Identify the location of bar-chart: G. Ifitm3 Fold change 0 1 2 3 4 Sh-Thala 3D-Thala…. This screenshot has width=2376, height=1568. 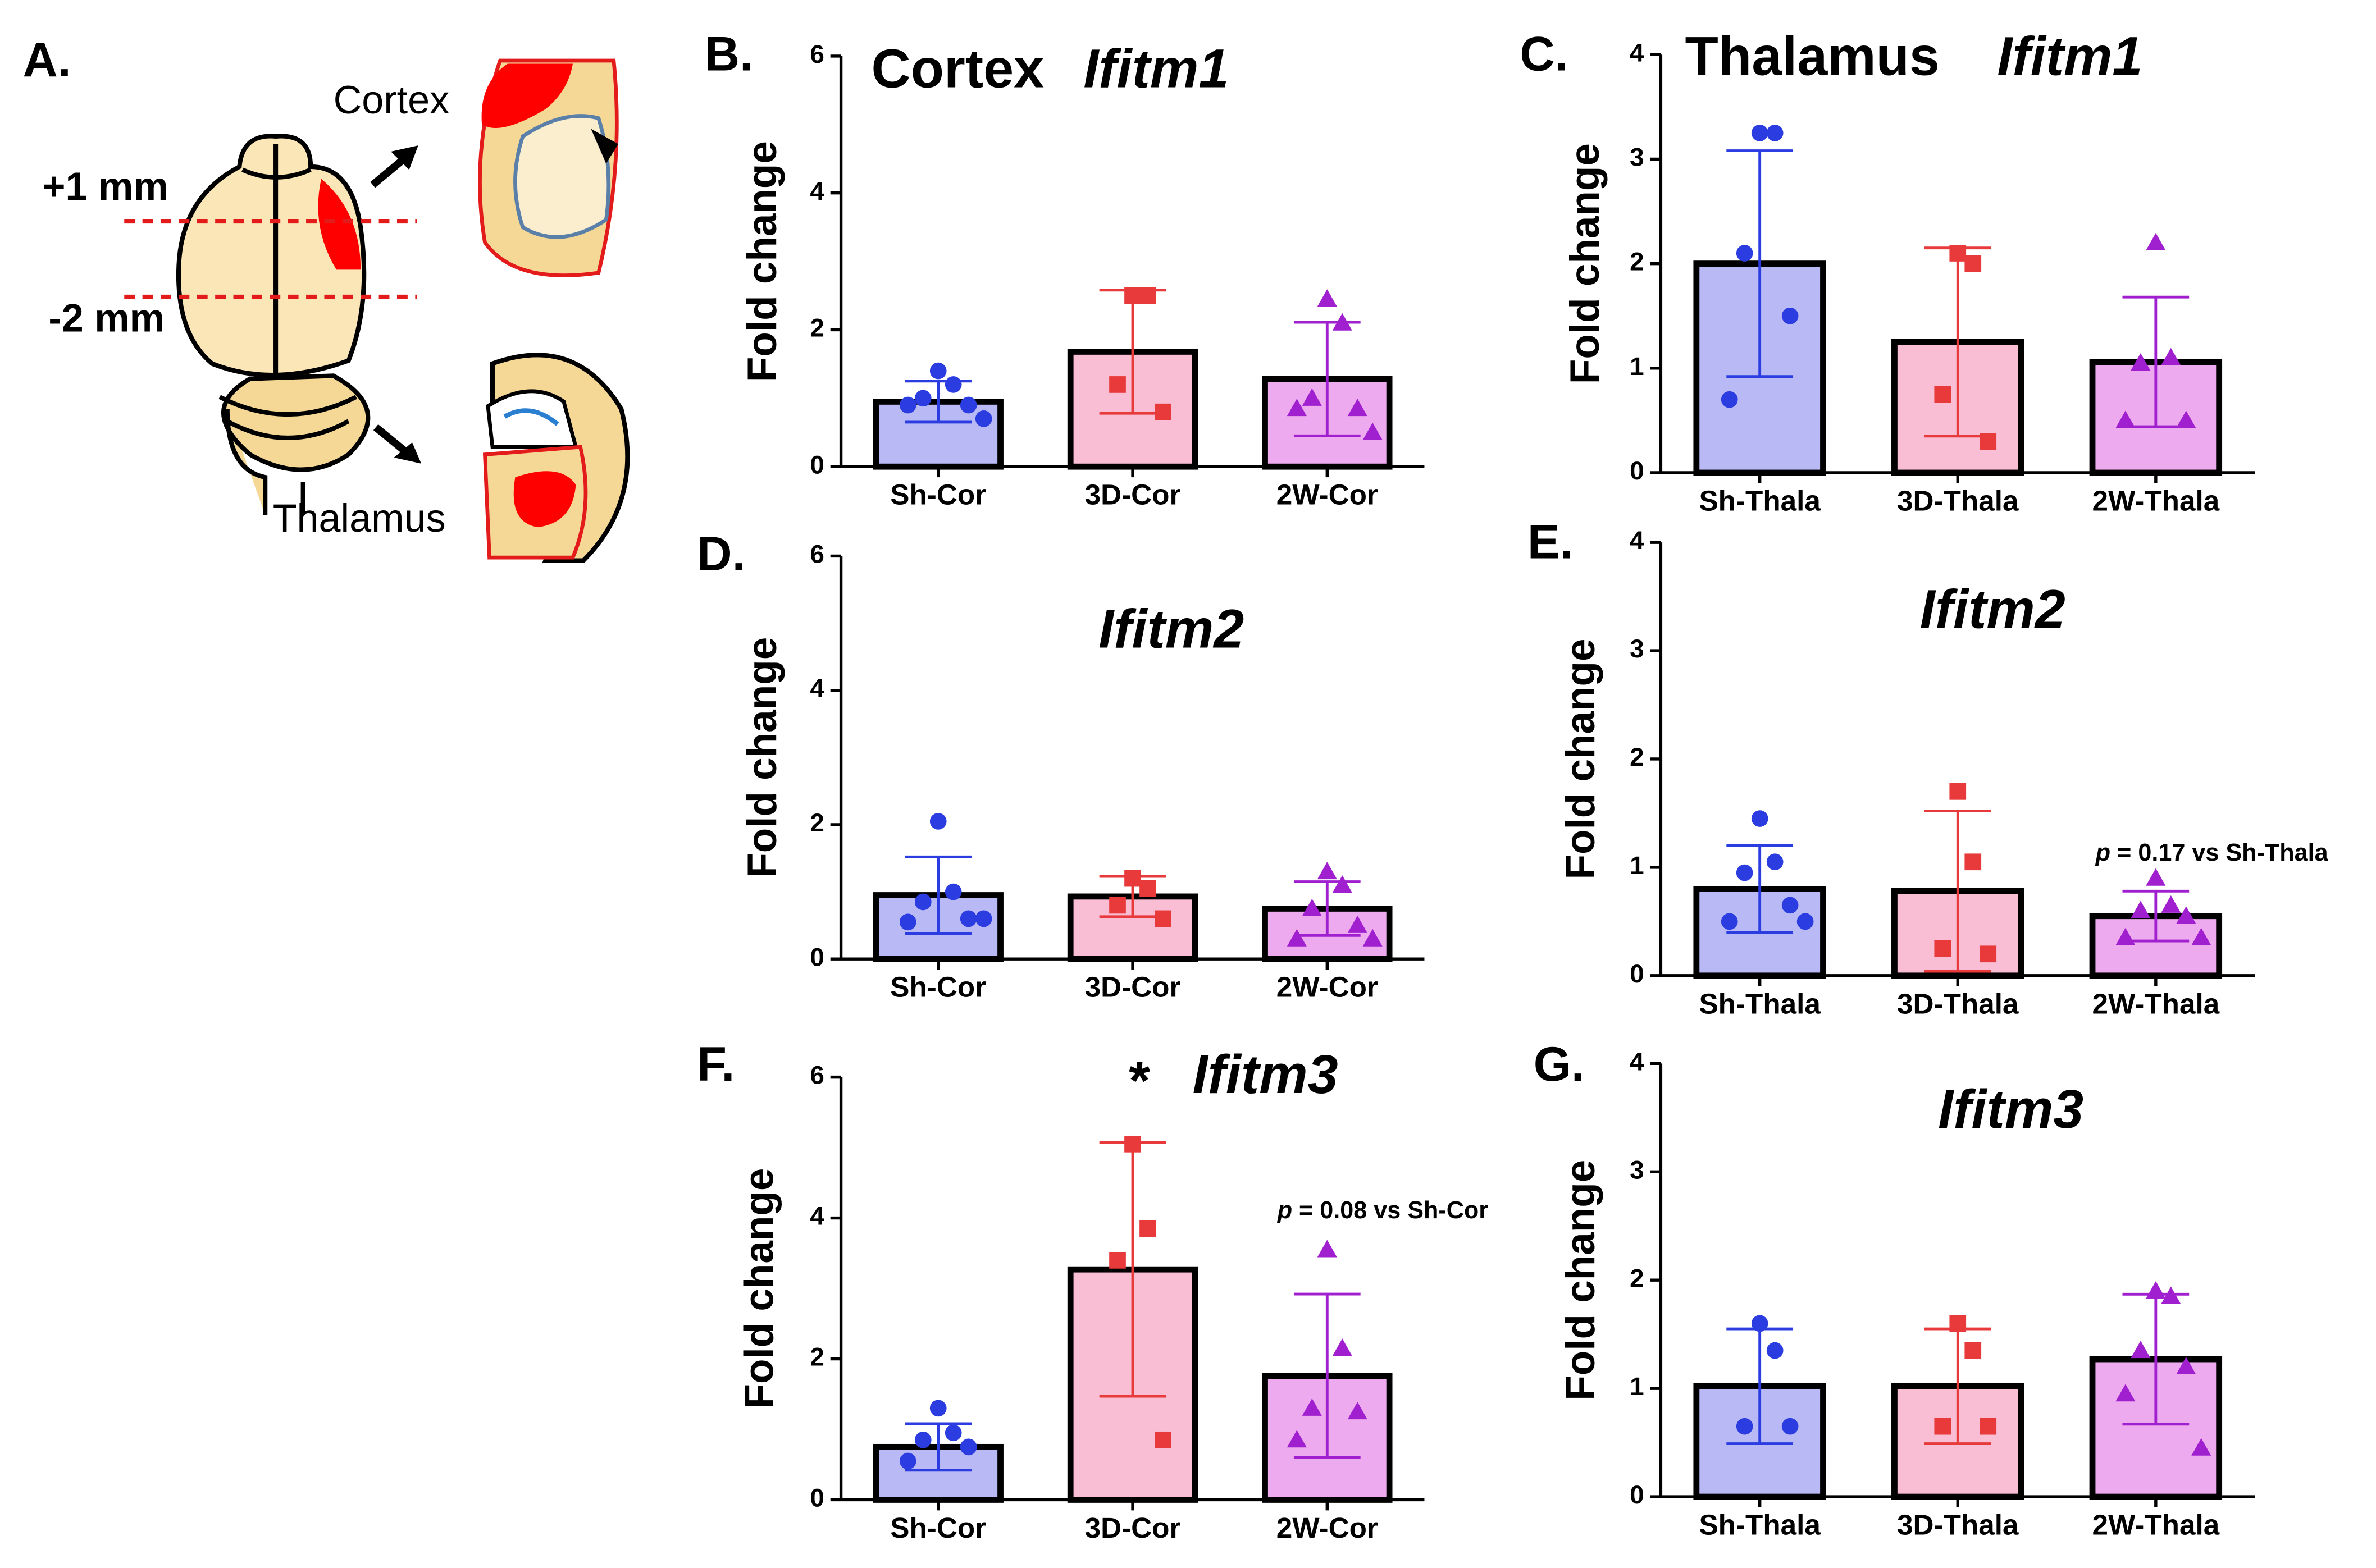
(1894, 1289).